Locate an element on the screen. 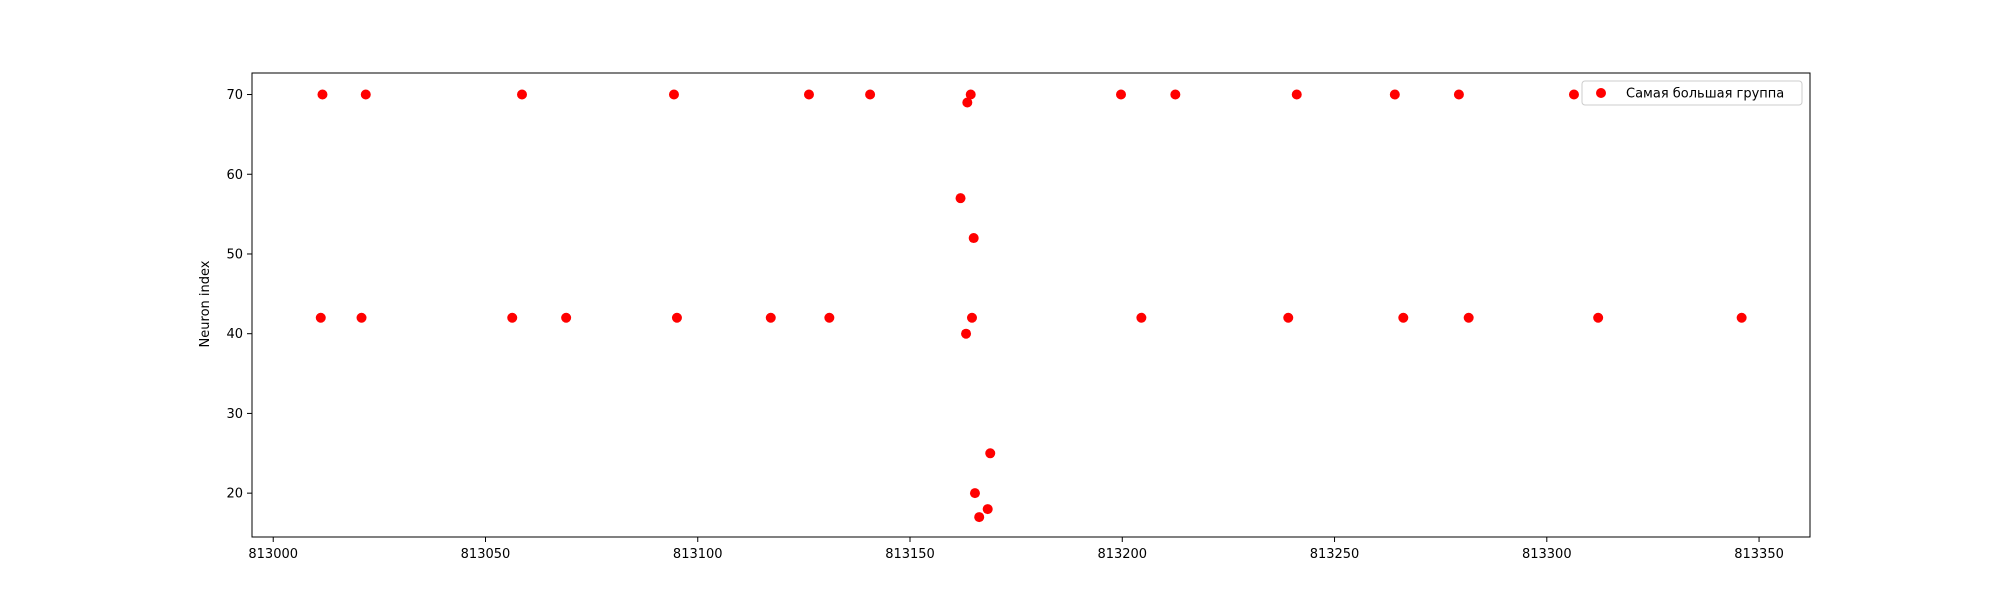 The height and width of the screenshot is (600, 2000). legend-box is located at coordinates (1692, 93).